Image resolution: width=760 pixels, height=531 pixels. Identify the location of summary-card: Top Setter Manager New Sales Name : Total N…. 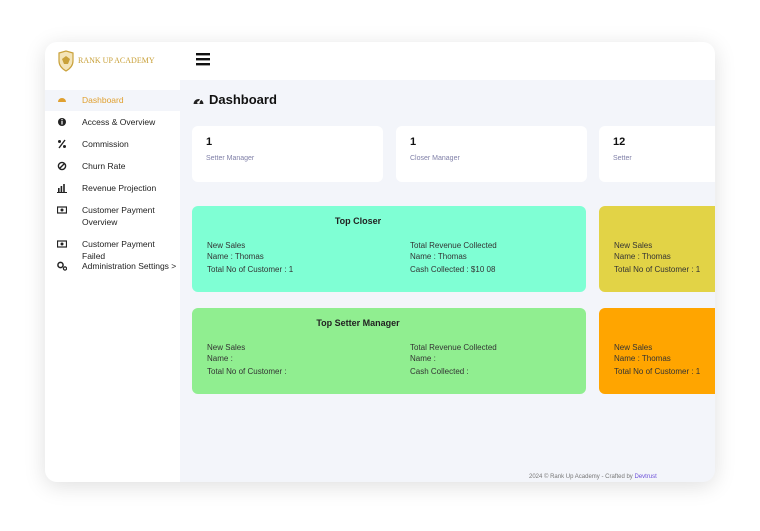
(389, 351).